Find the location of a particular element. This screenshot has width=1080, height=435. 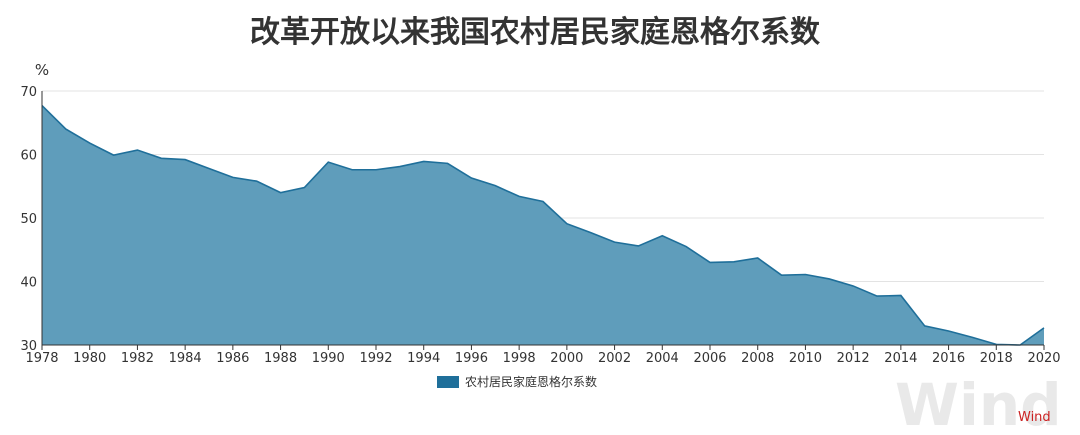

x-tick-label: 2018 is located at coordinates (996, 358).